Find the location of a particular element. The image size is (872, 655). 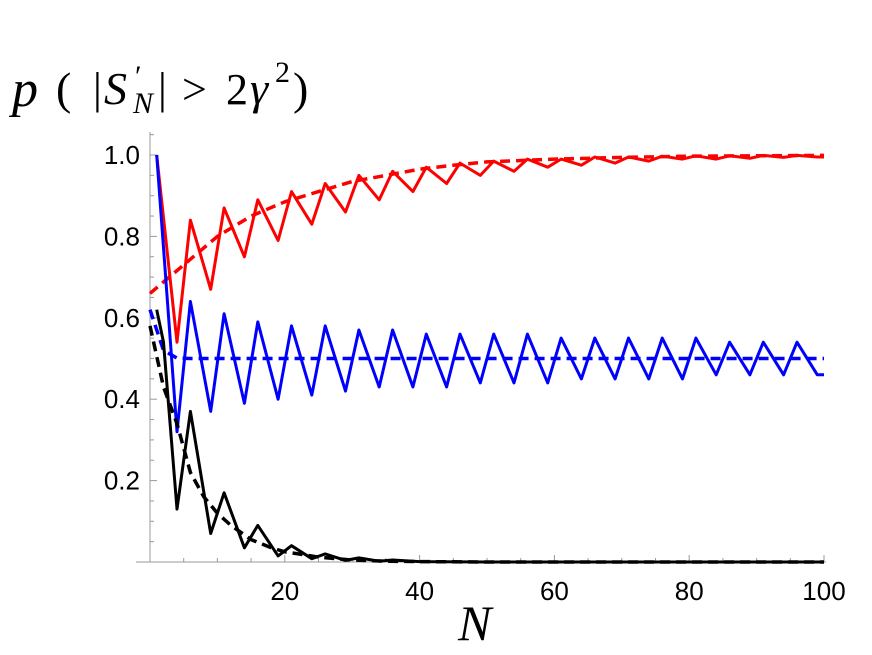

y-axis-label: p ( | S ′ N | > 2 γ 2 ) is located at coordinates (158, 88).